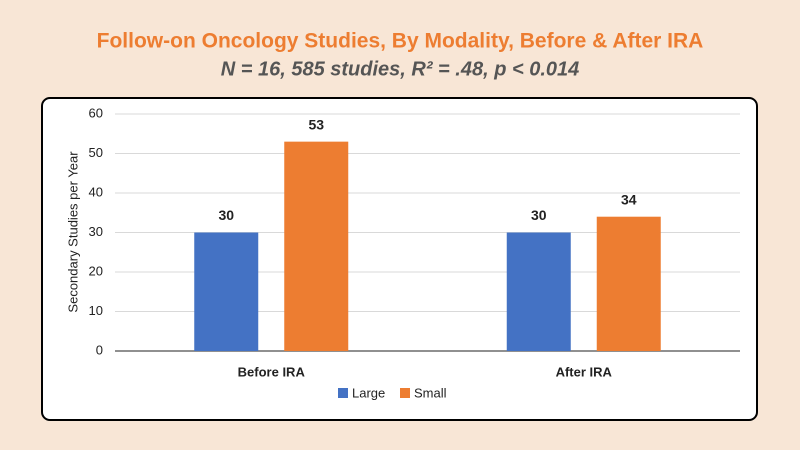  Describe the element at coordinates (96, 310) in the screenshot. I see `y-tick-label: 10` at that location.